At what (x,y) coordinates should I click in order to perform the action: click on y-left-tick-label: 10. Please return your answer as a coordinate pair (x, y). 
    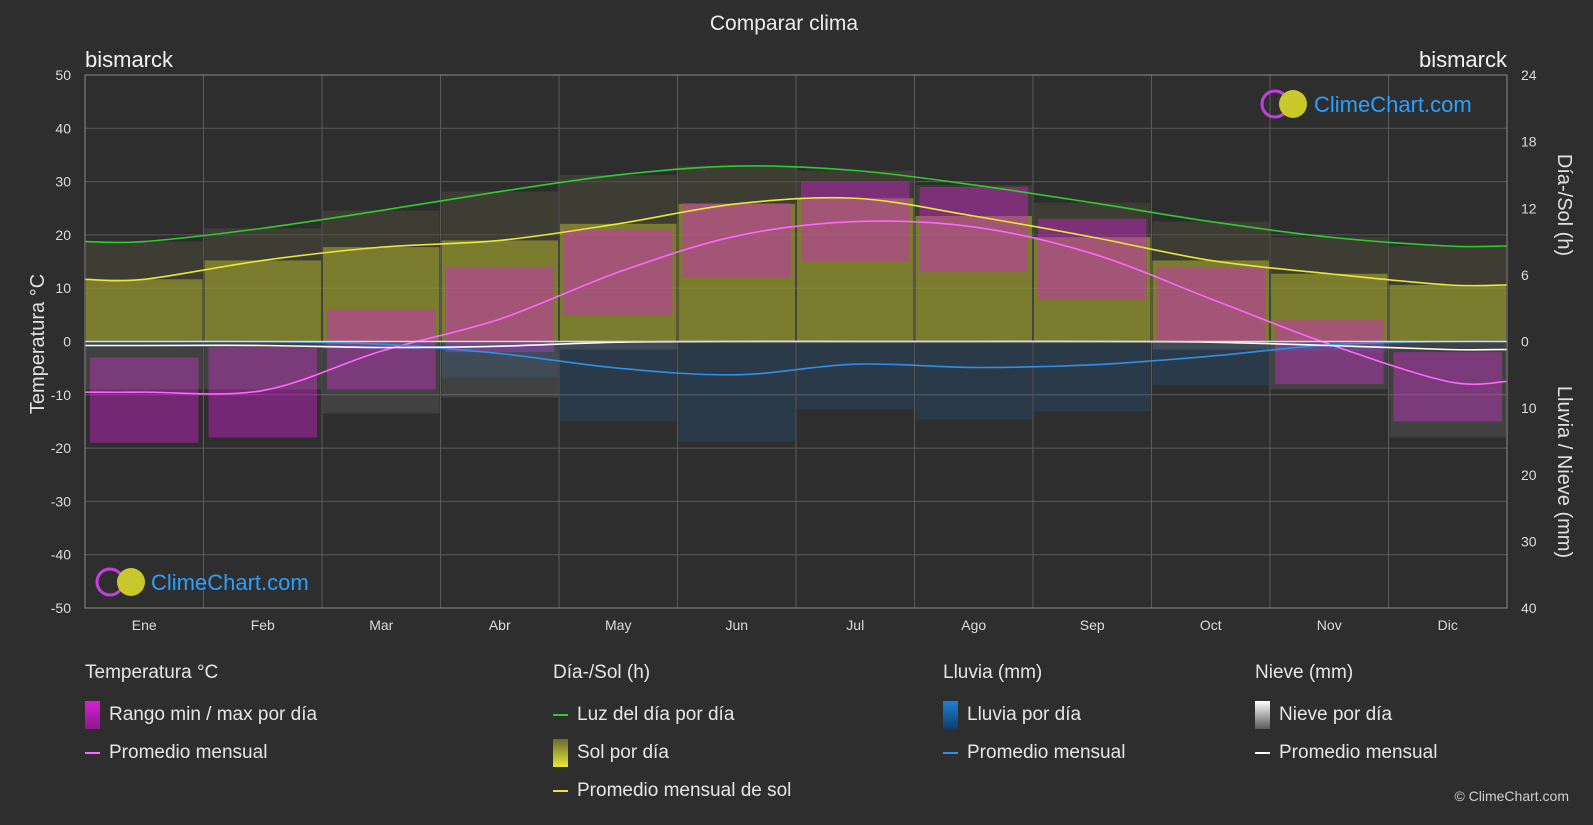
    Looking at the image, I should click on (63, 288).